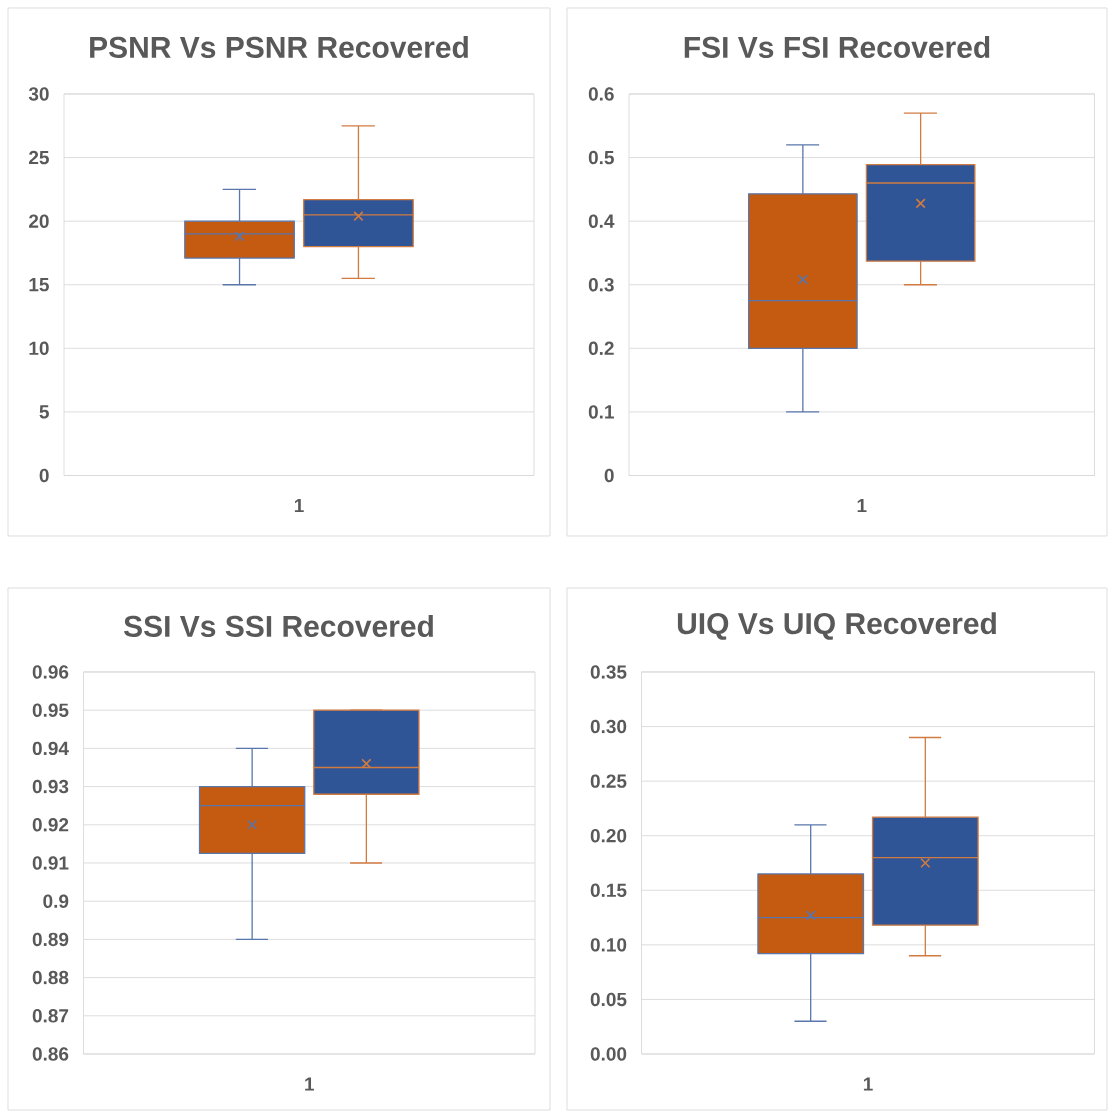 This screenshot has width=1108, height=1113. What do you see at coordinates (50, 939) in the screenshot?
I see `y-tick-label: 0.89` at bounding box center [50, 939].